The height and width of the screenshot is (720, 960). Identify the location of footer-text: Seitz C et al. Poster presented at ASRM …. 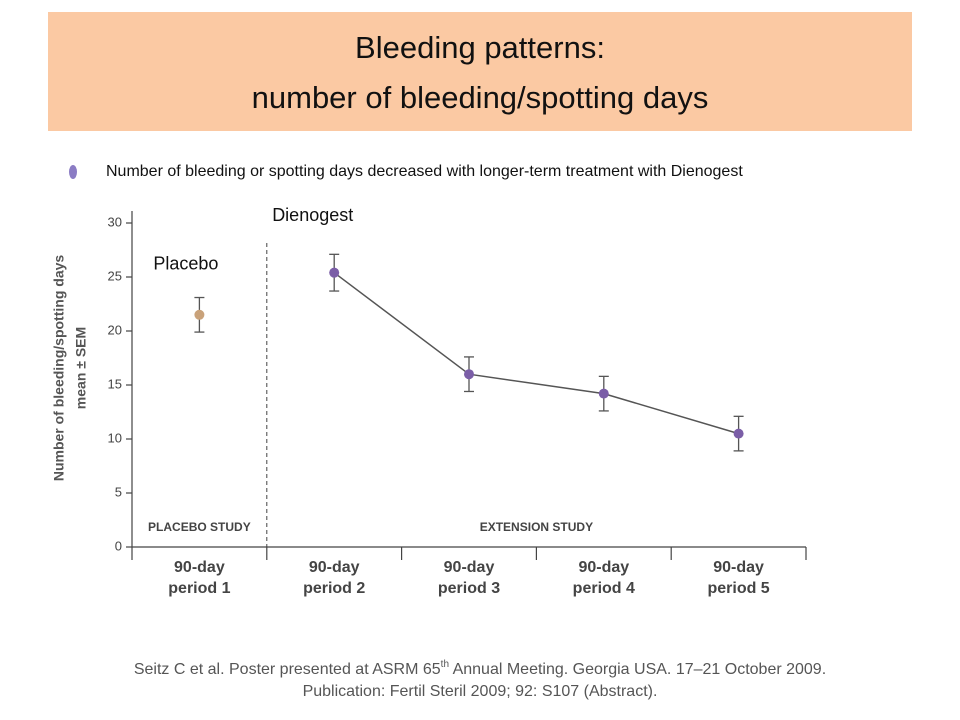
(287, 669).